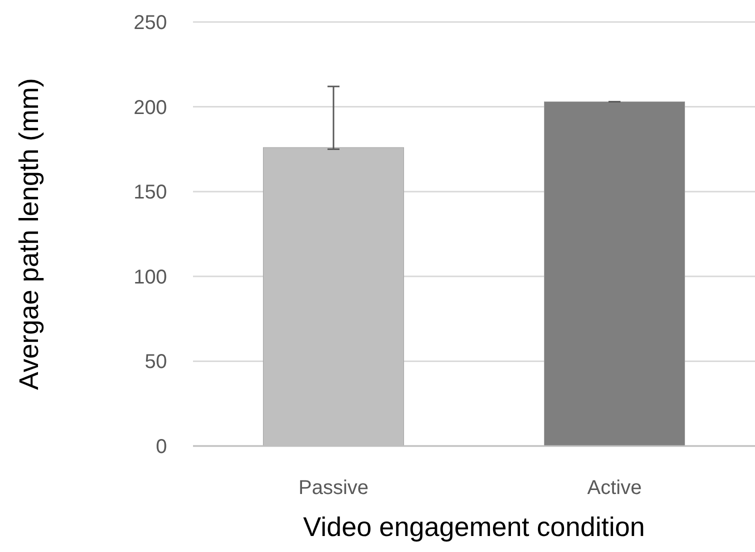 Image resolution: width=755 pixels, height=552 pixels. Describe the element at coordinates (150, 107) in the screenshot. I see `y-tick-label: 200` at that location.